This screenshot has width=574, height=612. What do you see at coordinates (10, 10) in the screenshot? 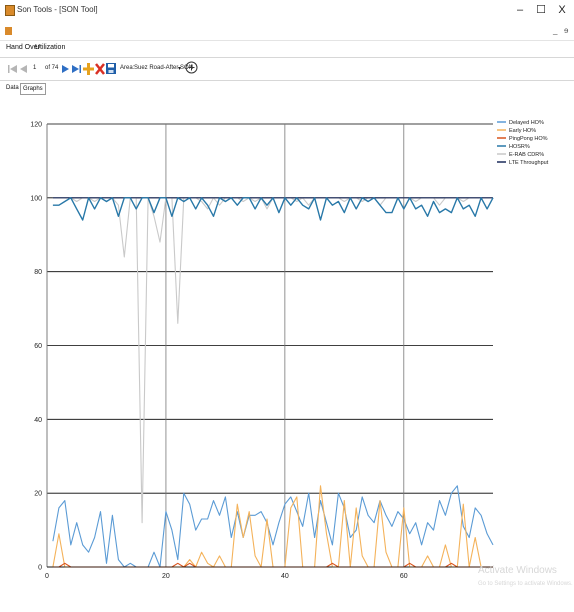
I see `app-icon` at bounding box center [10, 10].